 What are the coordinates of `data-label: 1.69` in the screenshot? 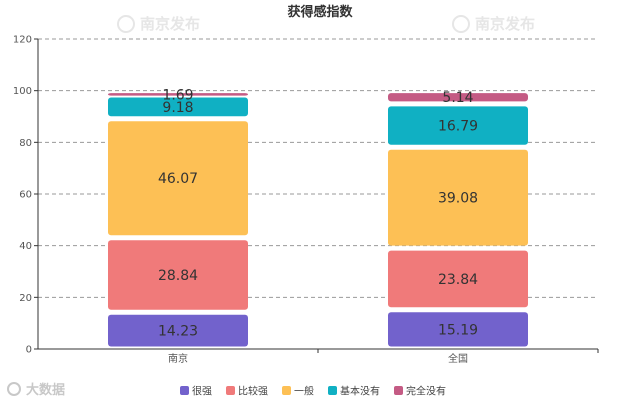 It's located at (177, 95).